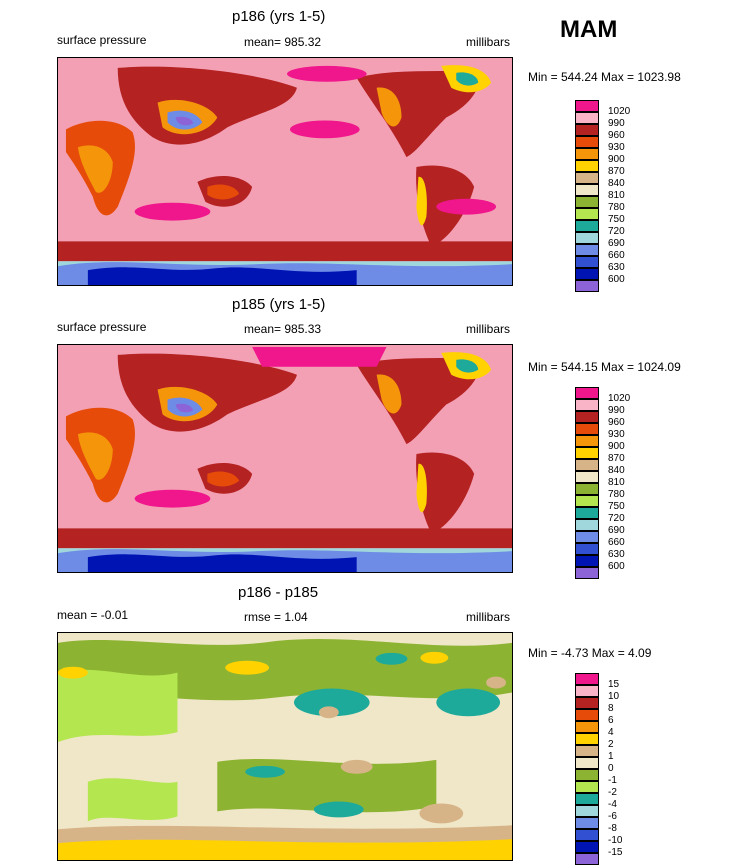 The width and height of the screenshot is (732, 865). I want to click on cbar3-label: 8, so click(611, 708).